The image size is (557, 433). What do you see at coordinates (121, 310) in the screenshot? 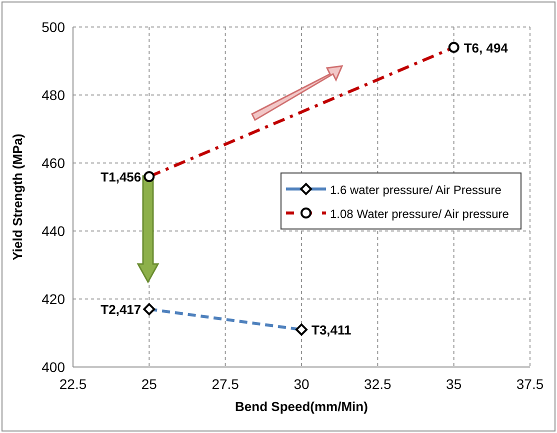
I see `data-label: T2,417` at bounding box center [121, 310].